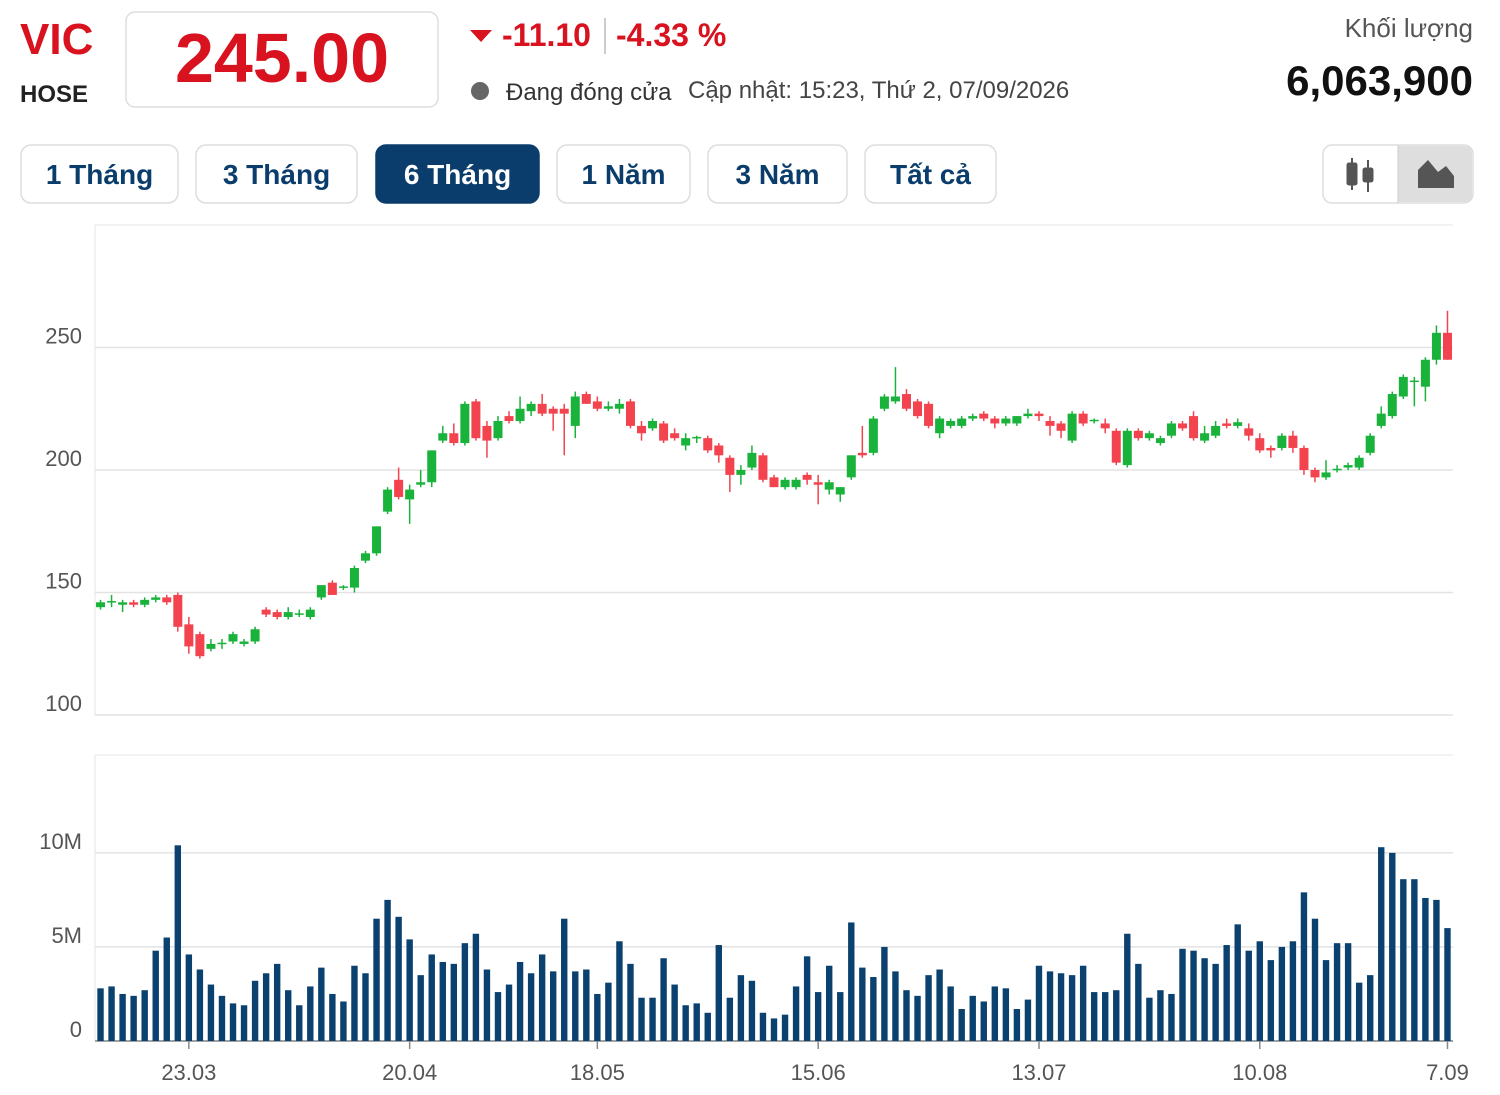  Describe the element at coordinates (930, 174) in the screenshot. I see `range-button: Tất cả` at that location.